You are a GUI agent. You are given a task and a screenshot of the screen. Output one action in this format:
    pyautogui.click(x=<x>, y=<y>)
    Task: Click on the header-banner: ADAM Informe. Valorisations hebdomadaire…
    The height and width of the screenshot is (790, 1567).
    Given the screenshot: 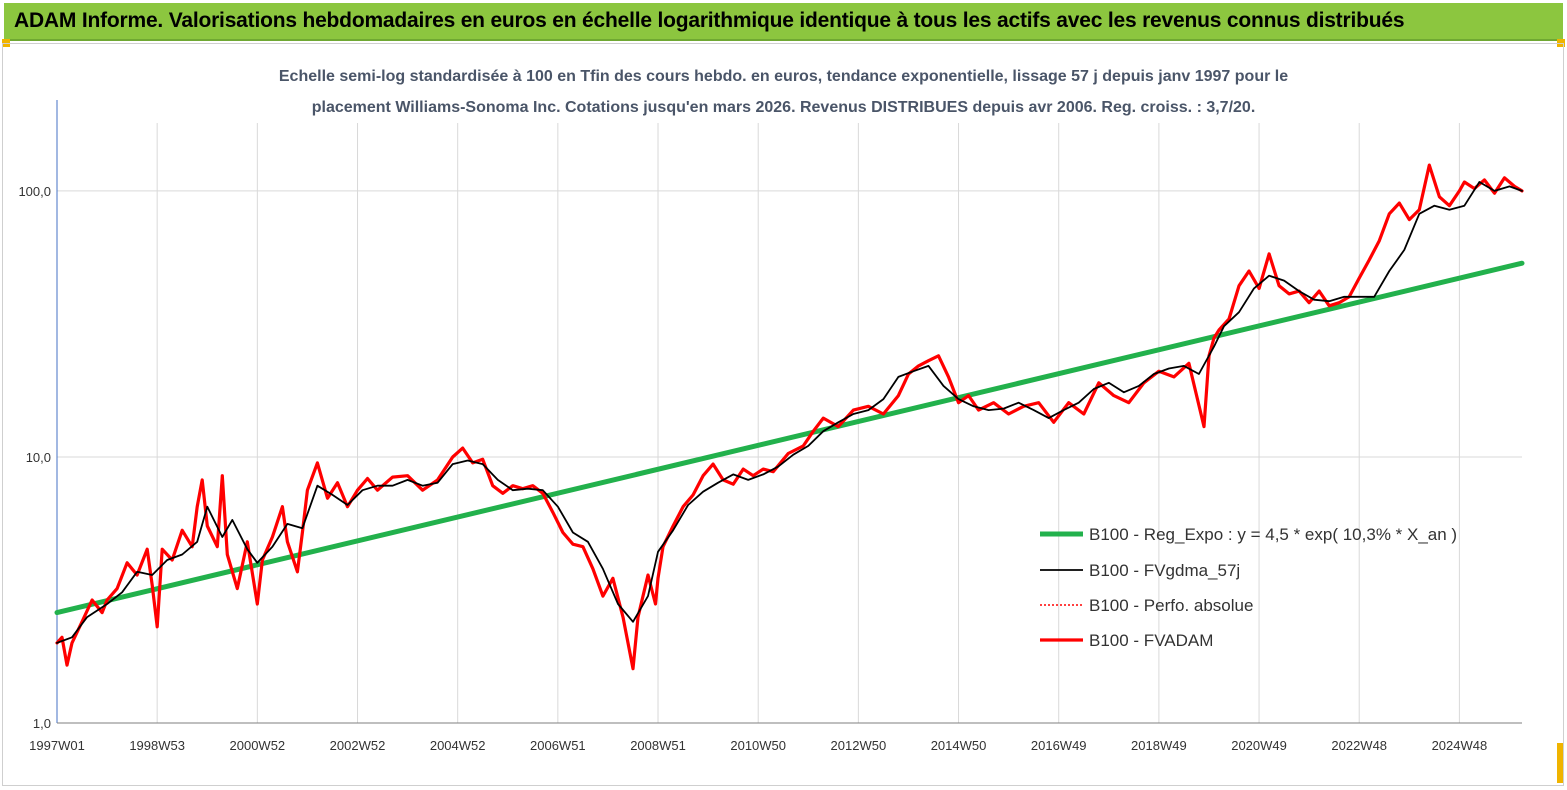 What is the action you would take?
    pyautogui.click(x=783, y=22)
    